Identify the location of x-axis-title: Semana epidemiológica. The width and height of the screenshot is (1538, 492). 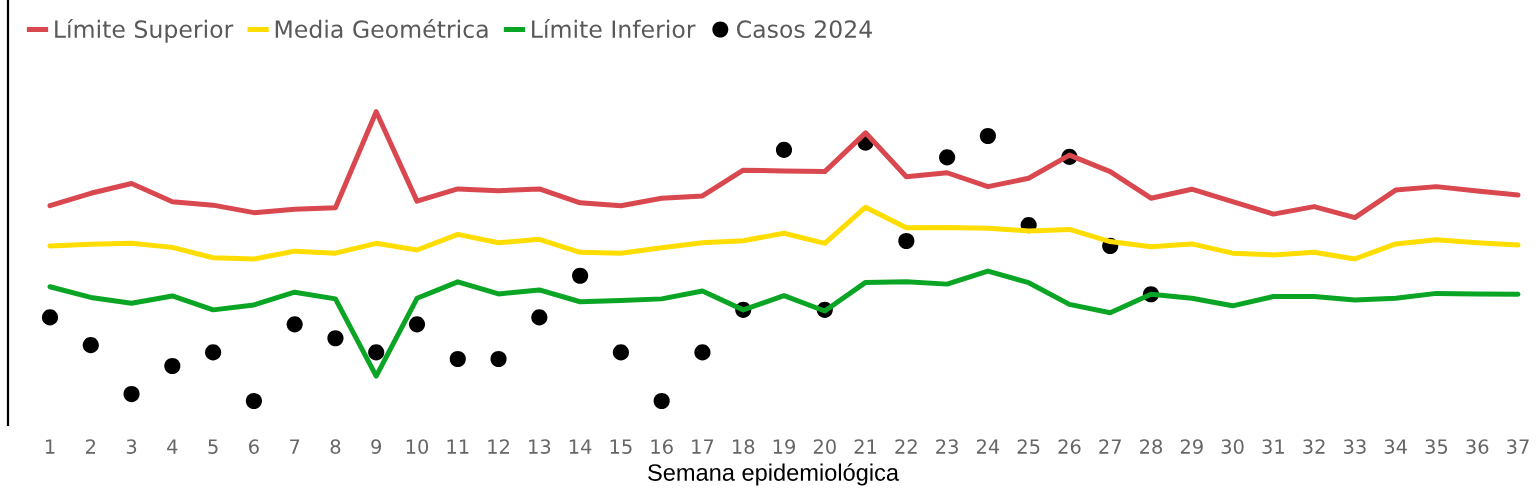
(774, 474).